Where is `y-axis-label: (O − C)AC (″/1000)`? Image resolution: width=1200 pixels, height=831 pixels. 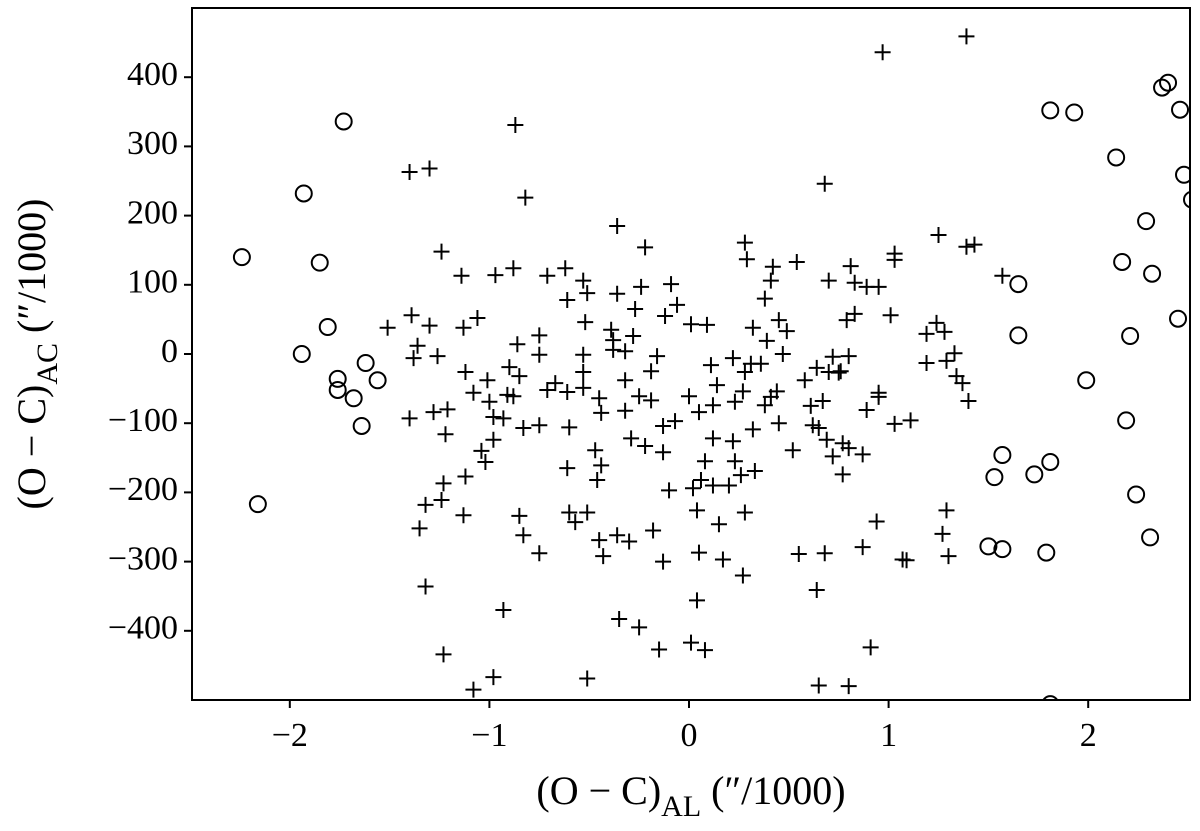 y-axis-label: (O − C)AC (″/1000) is located at coordinates (36, 354).